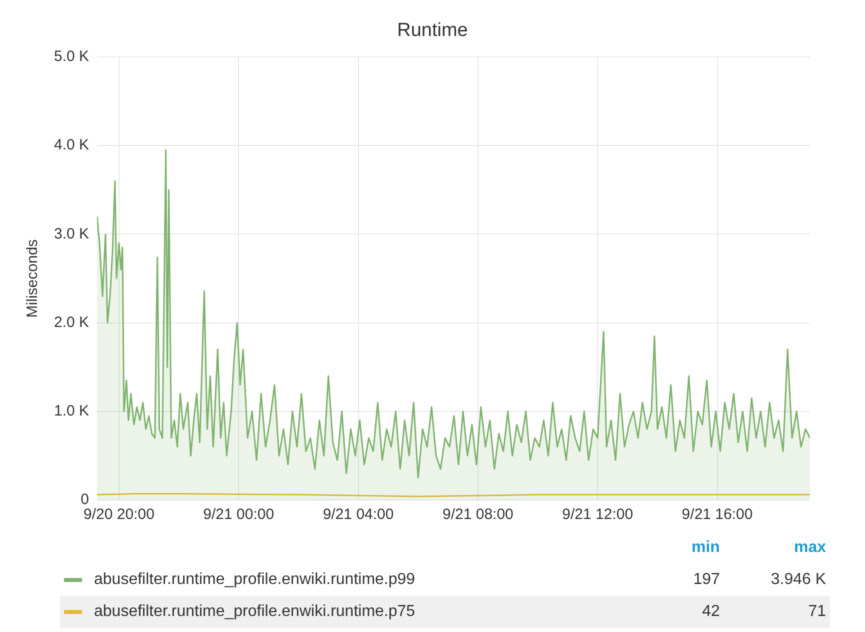  What do you see at coordinates (705, 548) in the screenshot?
I see `text: min` at bounding box center [705, 548].